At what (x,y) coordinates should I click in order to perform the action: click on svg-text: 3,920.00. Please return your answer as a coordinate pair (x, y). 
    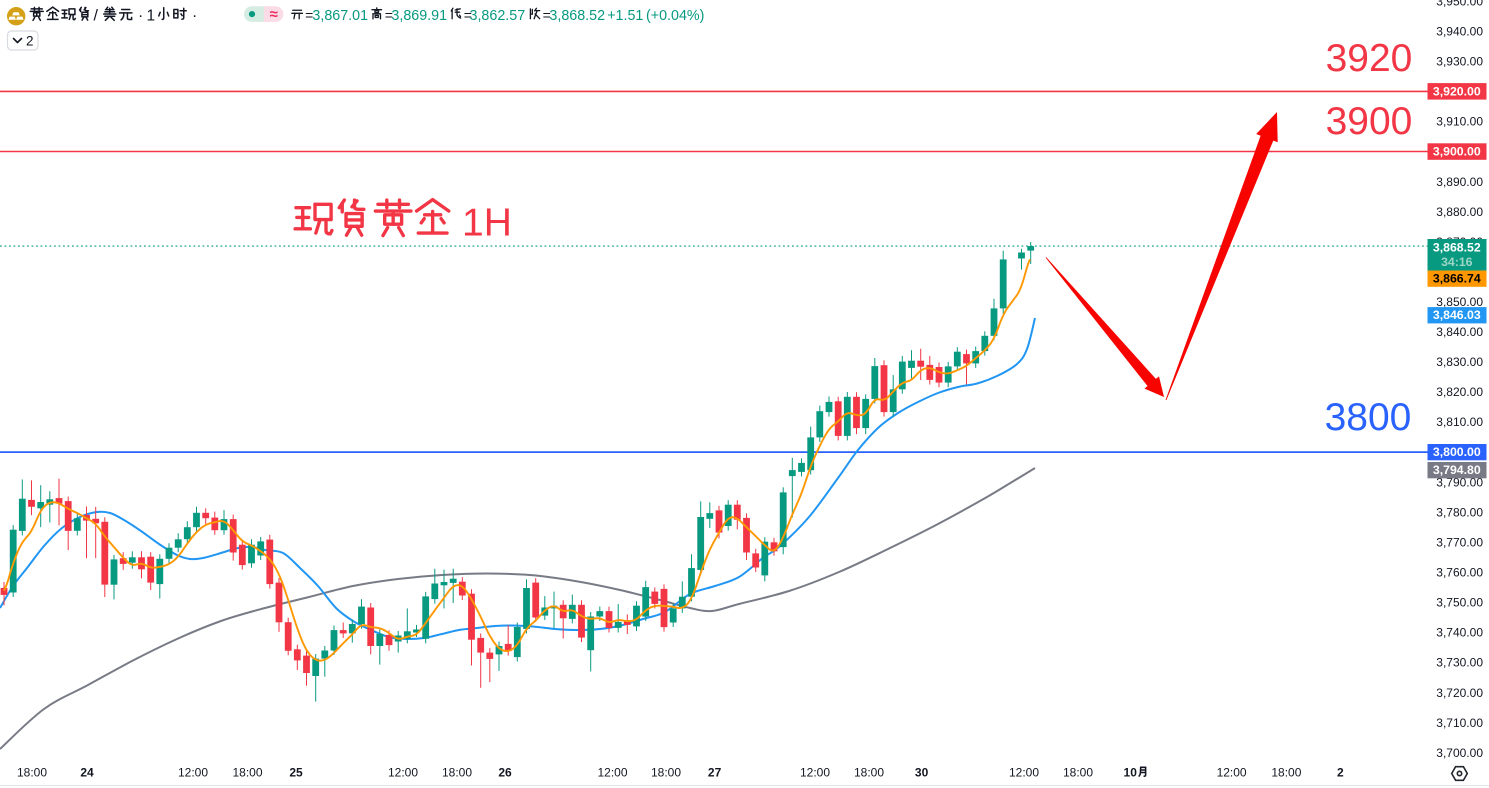
    Looking at the image, I should click on (1457, 91).